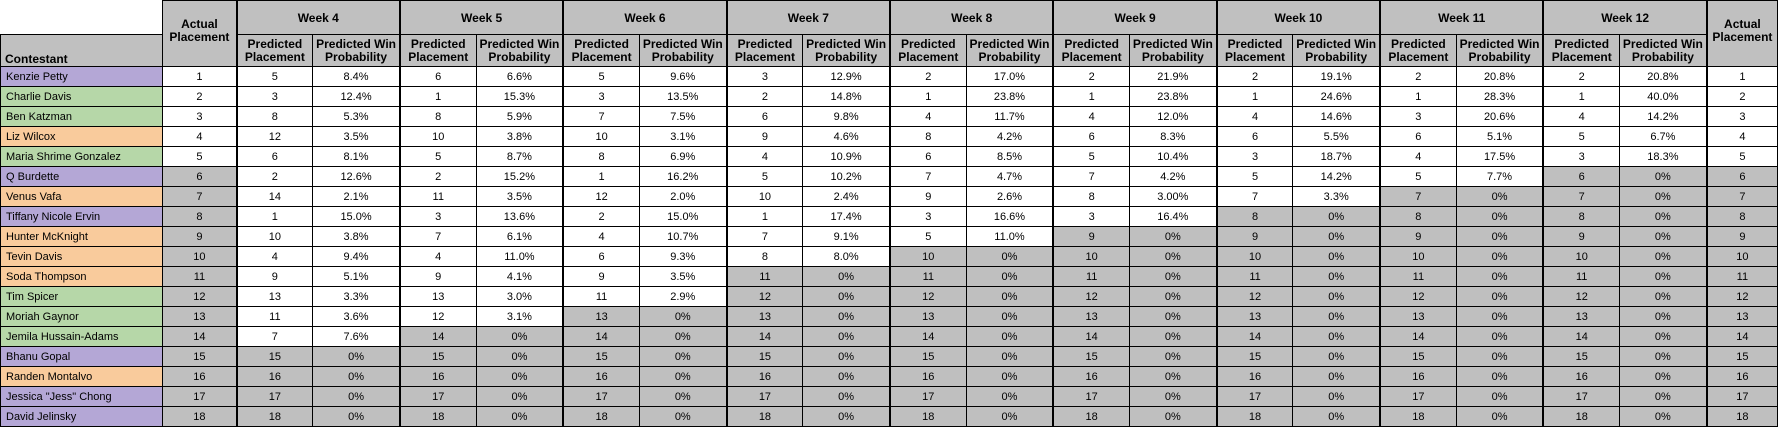  Describe the element at coordinates (82, 316) in the screenshot. I see `contestant-name-cell: Moriah Gaynor` at that location.